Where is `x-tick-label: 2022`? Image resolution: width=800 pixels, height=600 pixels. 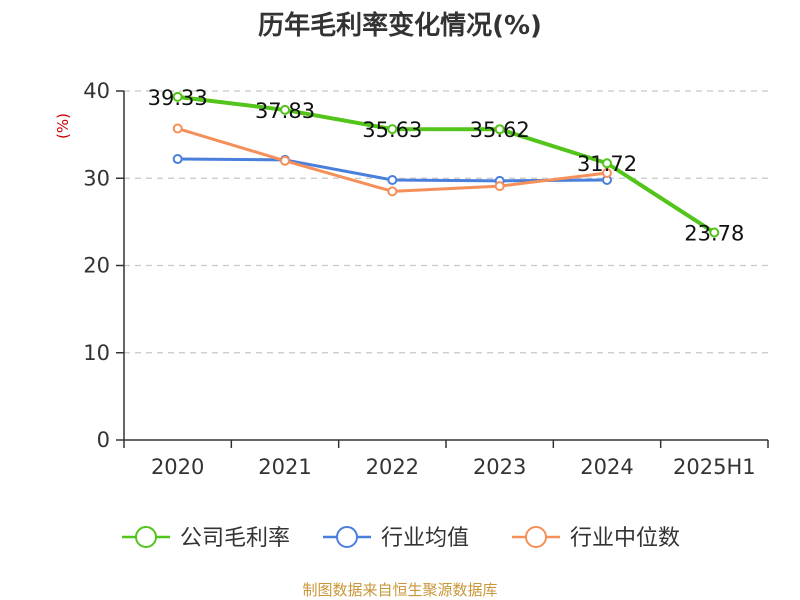 x-tick-label: 2022 is located at coordinates (392, 467).